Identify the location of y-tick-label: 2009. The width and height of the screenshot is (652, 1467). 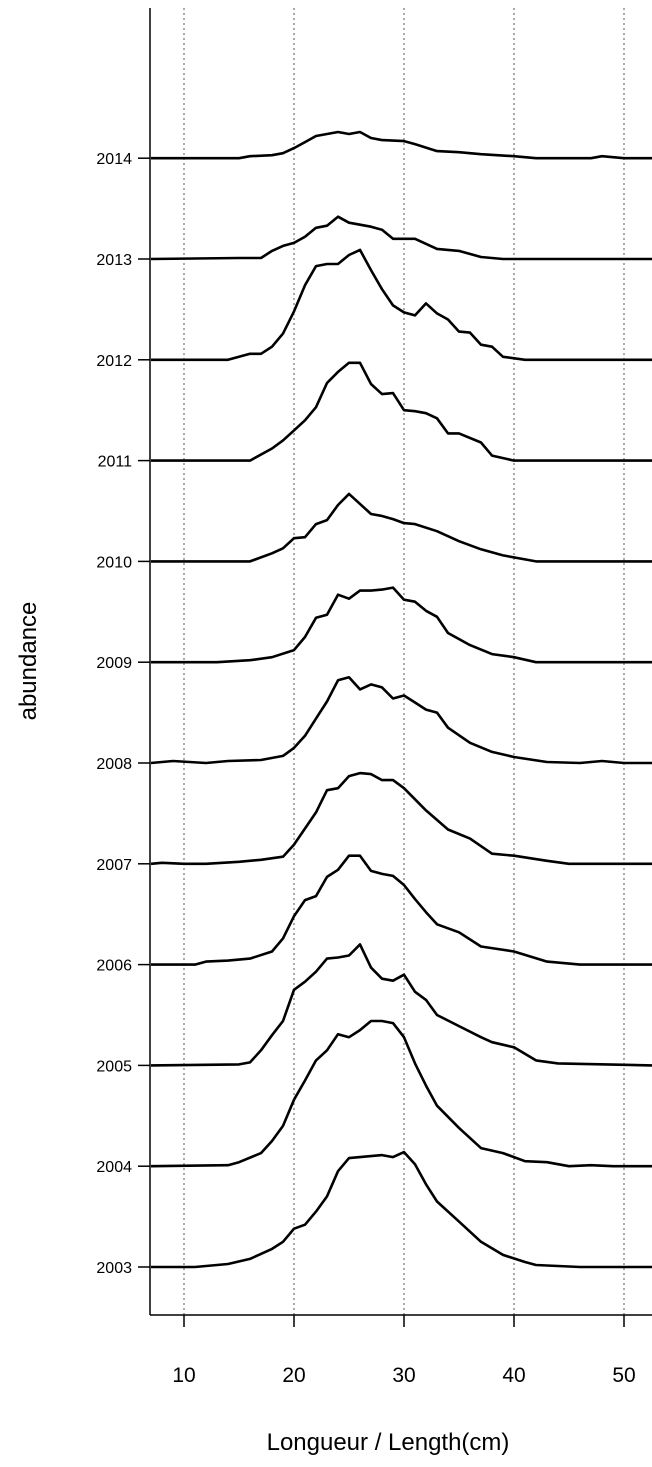
(114, 663).